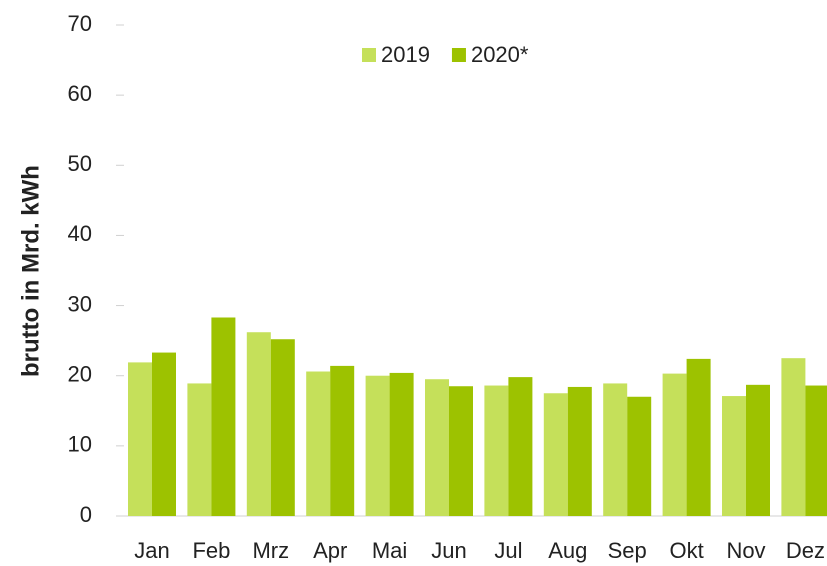  I want to click on x-tick-label: Aug, so click(567, 550).